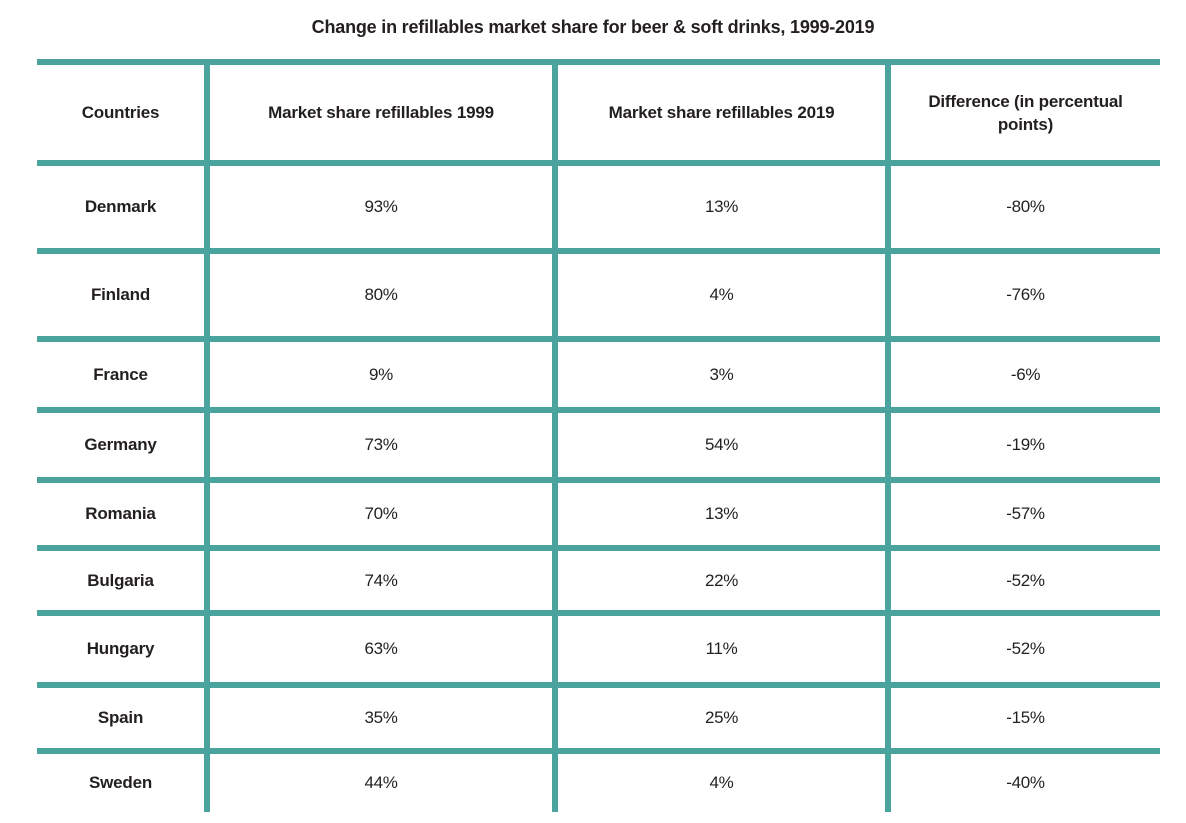  Describe the element at coordinates (720, 716) in the screenshot. I see `value-cell: 25%` at that location.